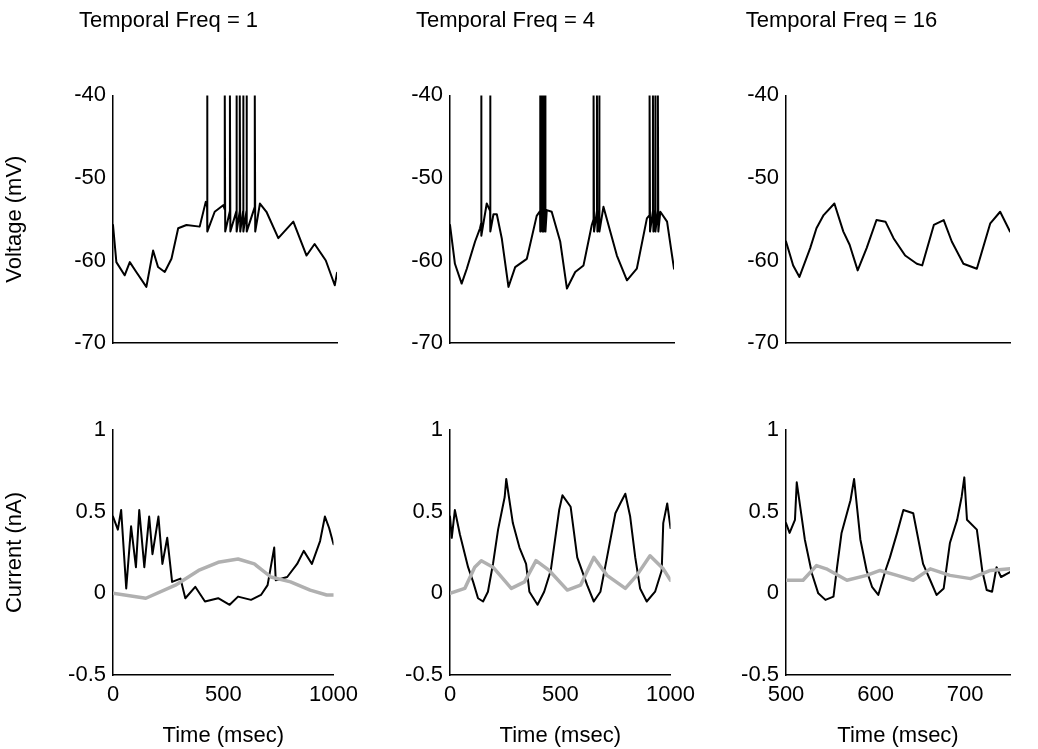 This screenshot has width=1038, height=749. What do you see at coordinates (14, 219) in the screenshot?
I see `y-axis-title: Voltage (mV)` at bounding box center [14, 219].